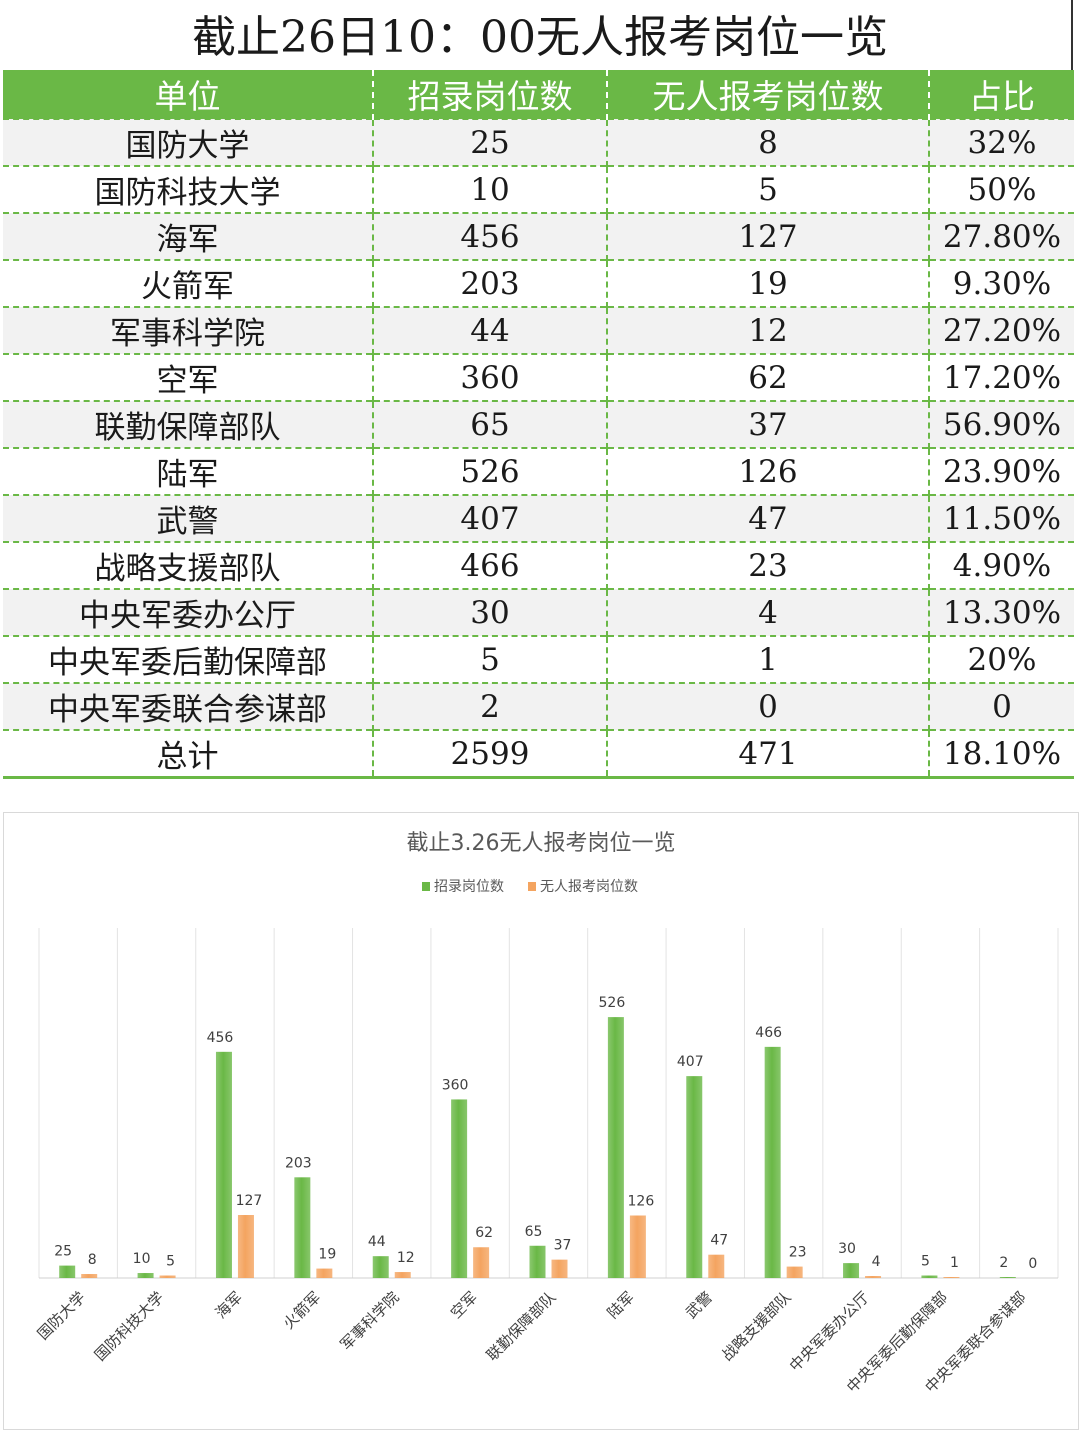 Image resolution: width=1080 pixels, height=1440 pixels. What do you see at coordinates (538, 330) in the screenshot?
I see `table-row: 军事科学院 44 12 27.20%` at bounding box center [538, 330].